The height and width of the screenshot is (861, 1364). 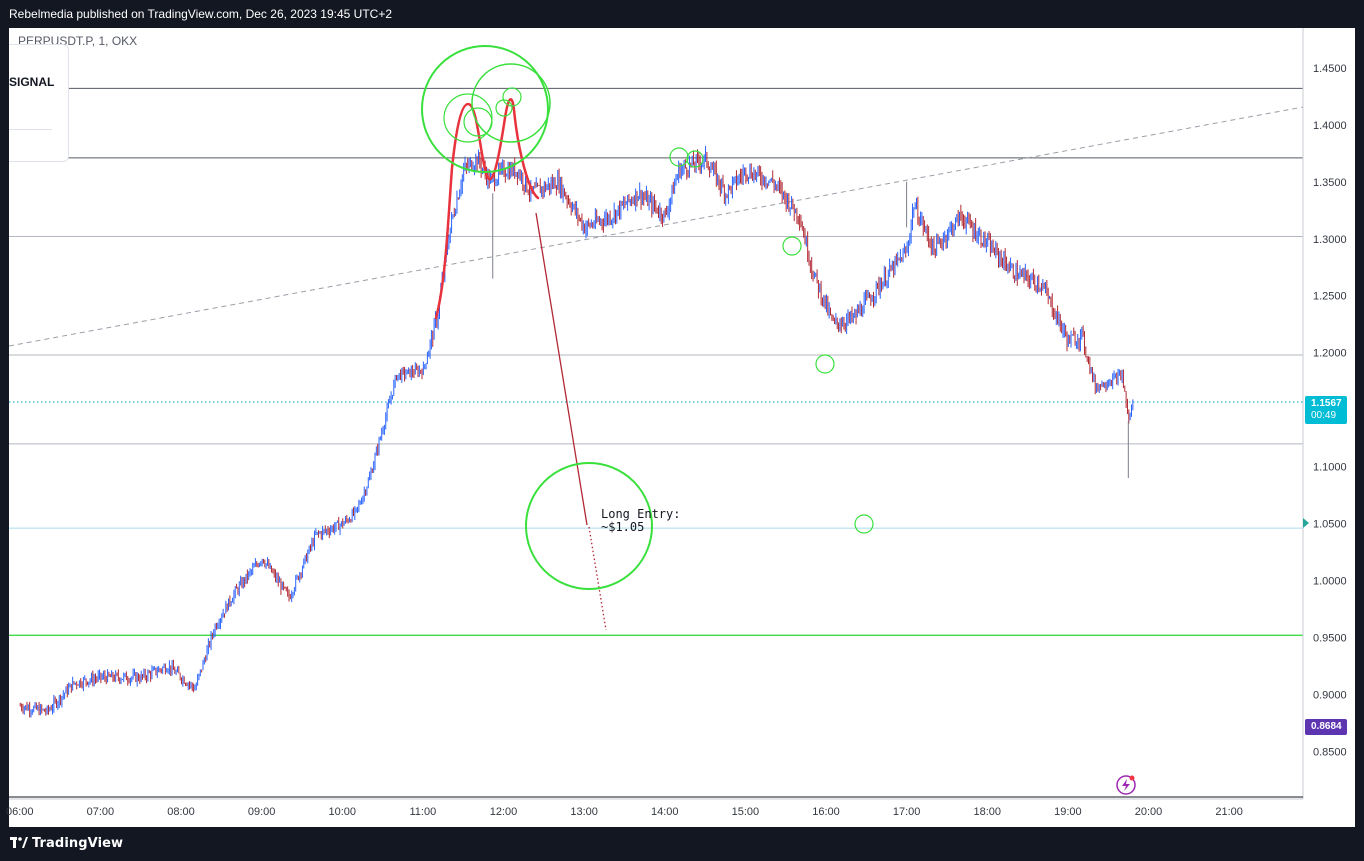 I want to click on price-tick-label: 1.0500, so click(x=1330, y=525).